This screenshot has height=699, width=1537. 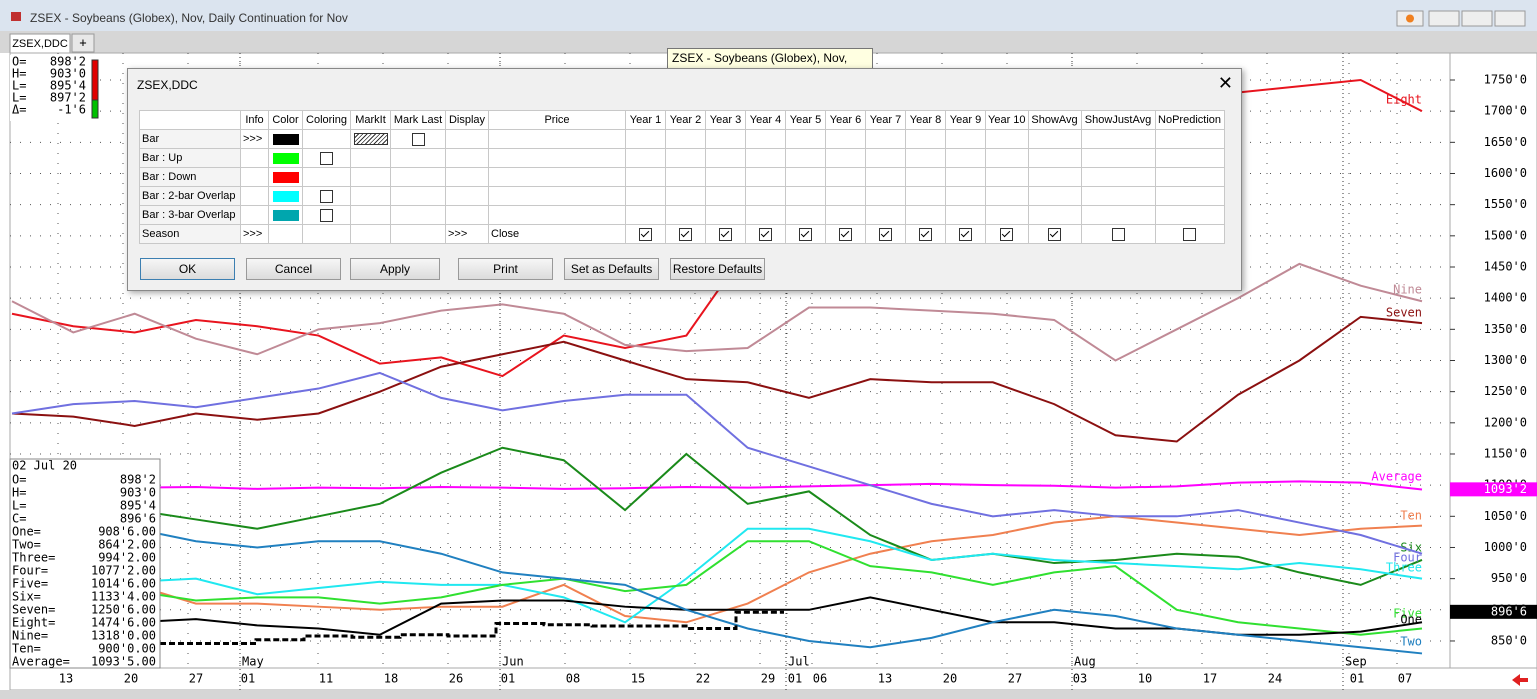 What do you see at coordinates (1007, 120) in the screenshot?
I see `header-cell: Year 10` at bounding box center [1007, 120].